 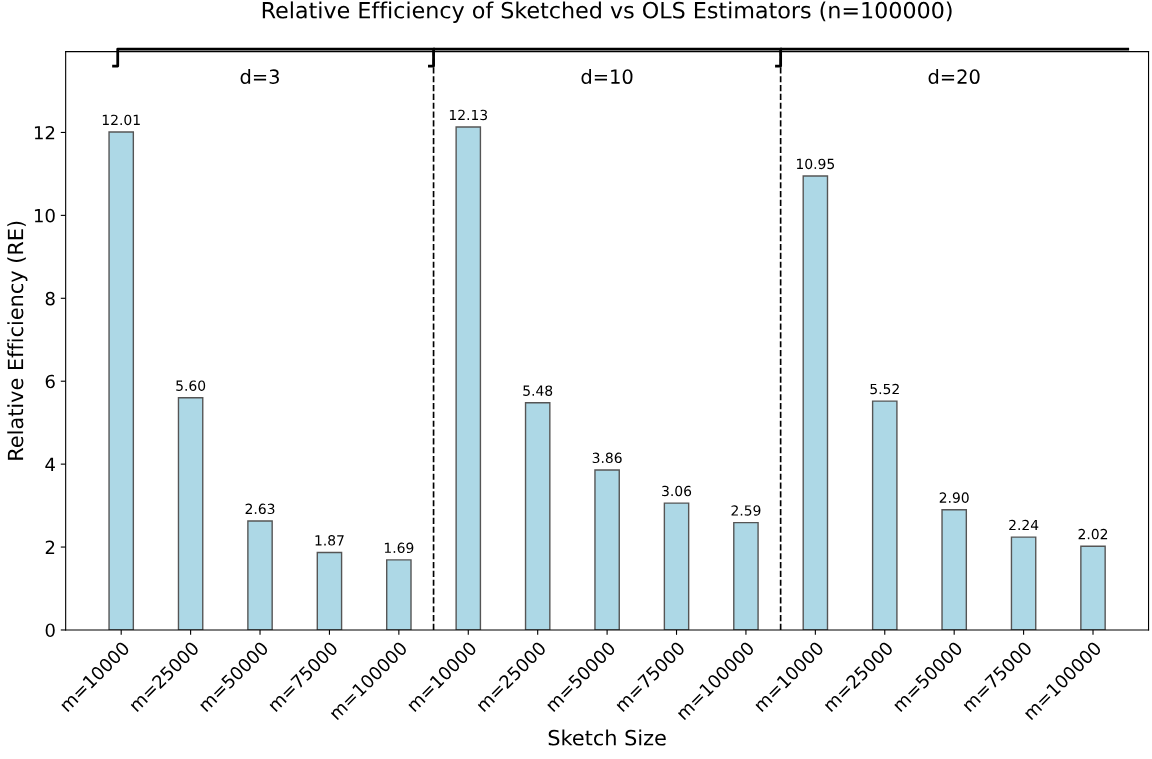 I want to click on annotation: d=20, so click(x=954, y=76).